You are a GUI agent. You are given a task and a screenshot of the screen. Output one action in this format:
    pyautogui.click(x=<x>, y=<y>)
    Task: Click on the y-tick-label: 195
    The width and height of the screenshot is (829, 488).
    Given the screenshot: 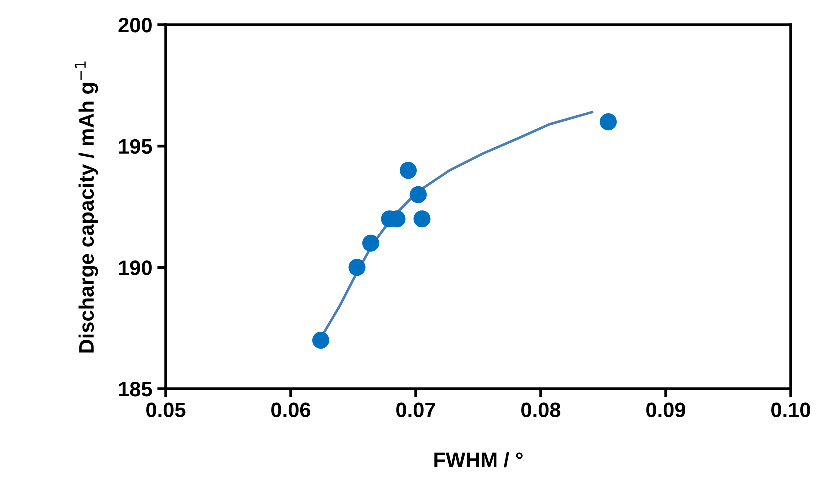 What is the action you would take?
    pyautogui.click(x=135, y=146)
    